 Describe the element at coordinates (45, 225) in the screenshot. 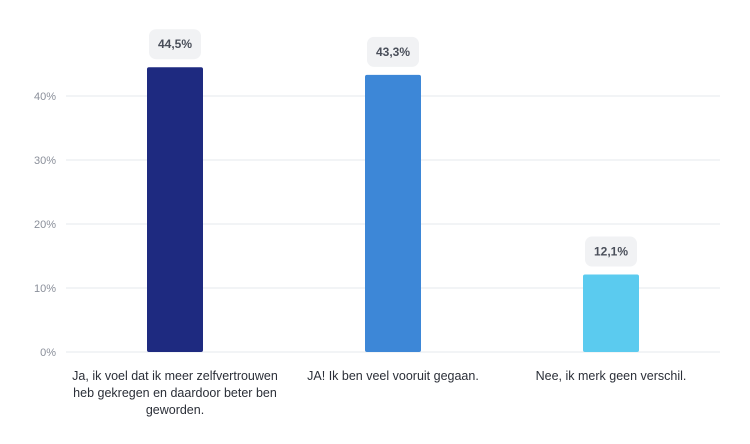

I see `y-tick-label: 20%` at that location.